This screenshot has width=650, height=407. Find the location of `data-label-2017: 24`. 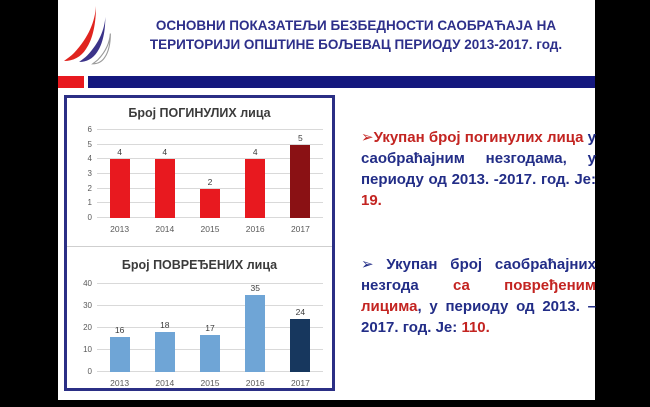

data-label-2017: 24 is located at coordinates (300, 312).